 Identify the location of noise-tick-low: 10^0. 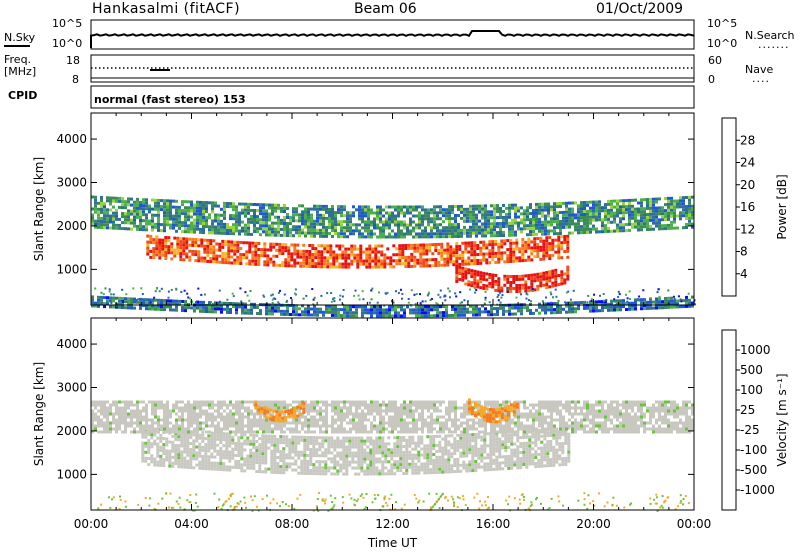
(67, 43).